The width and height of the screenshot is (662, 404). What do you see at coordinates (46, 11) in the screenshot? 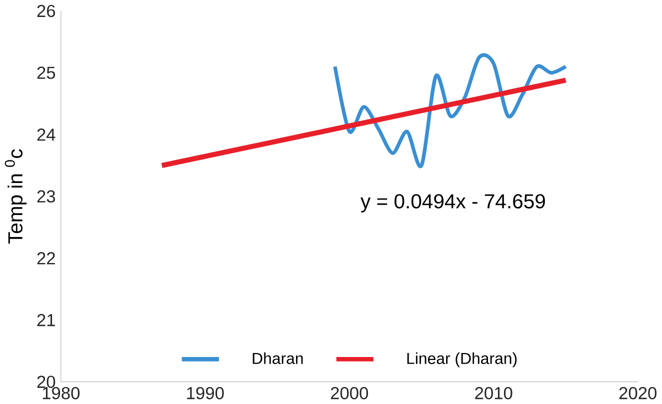
I see `y-tick-label: 26` at bounding box center [46, 11].